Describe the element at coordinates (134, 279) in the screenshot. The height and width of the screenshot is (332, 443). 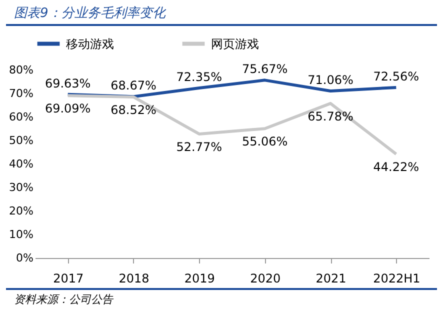
I see `x-tick-label: 2018` at that location.